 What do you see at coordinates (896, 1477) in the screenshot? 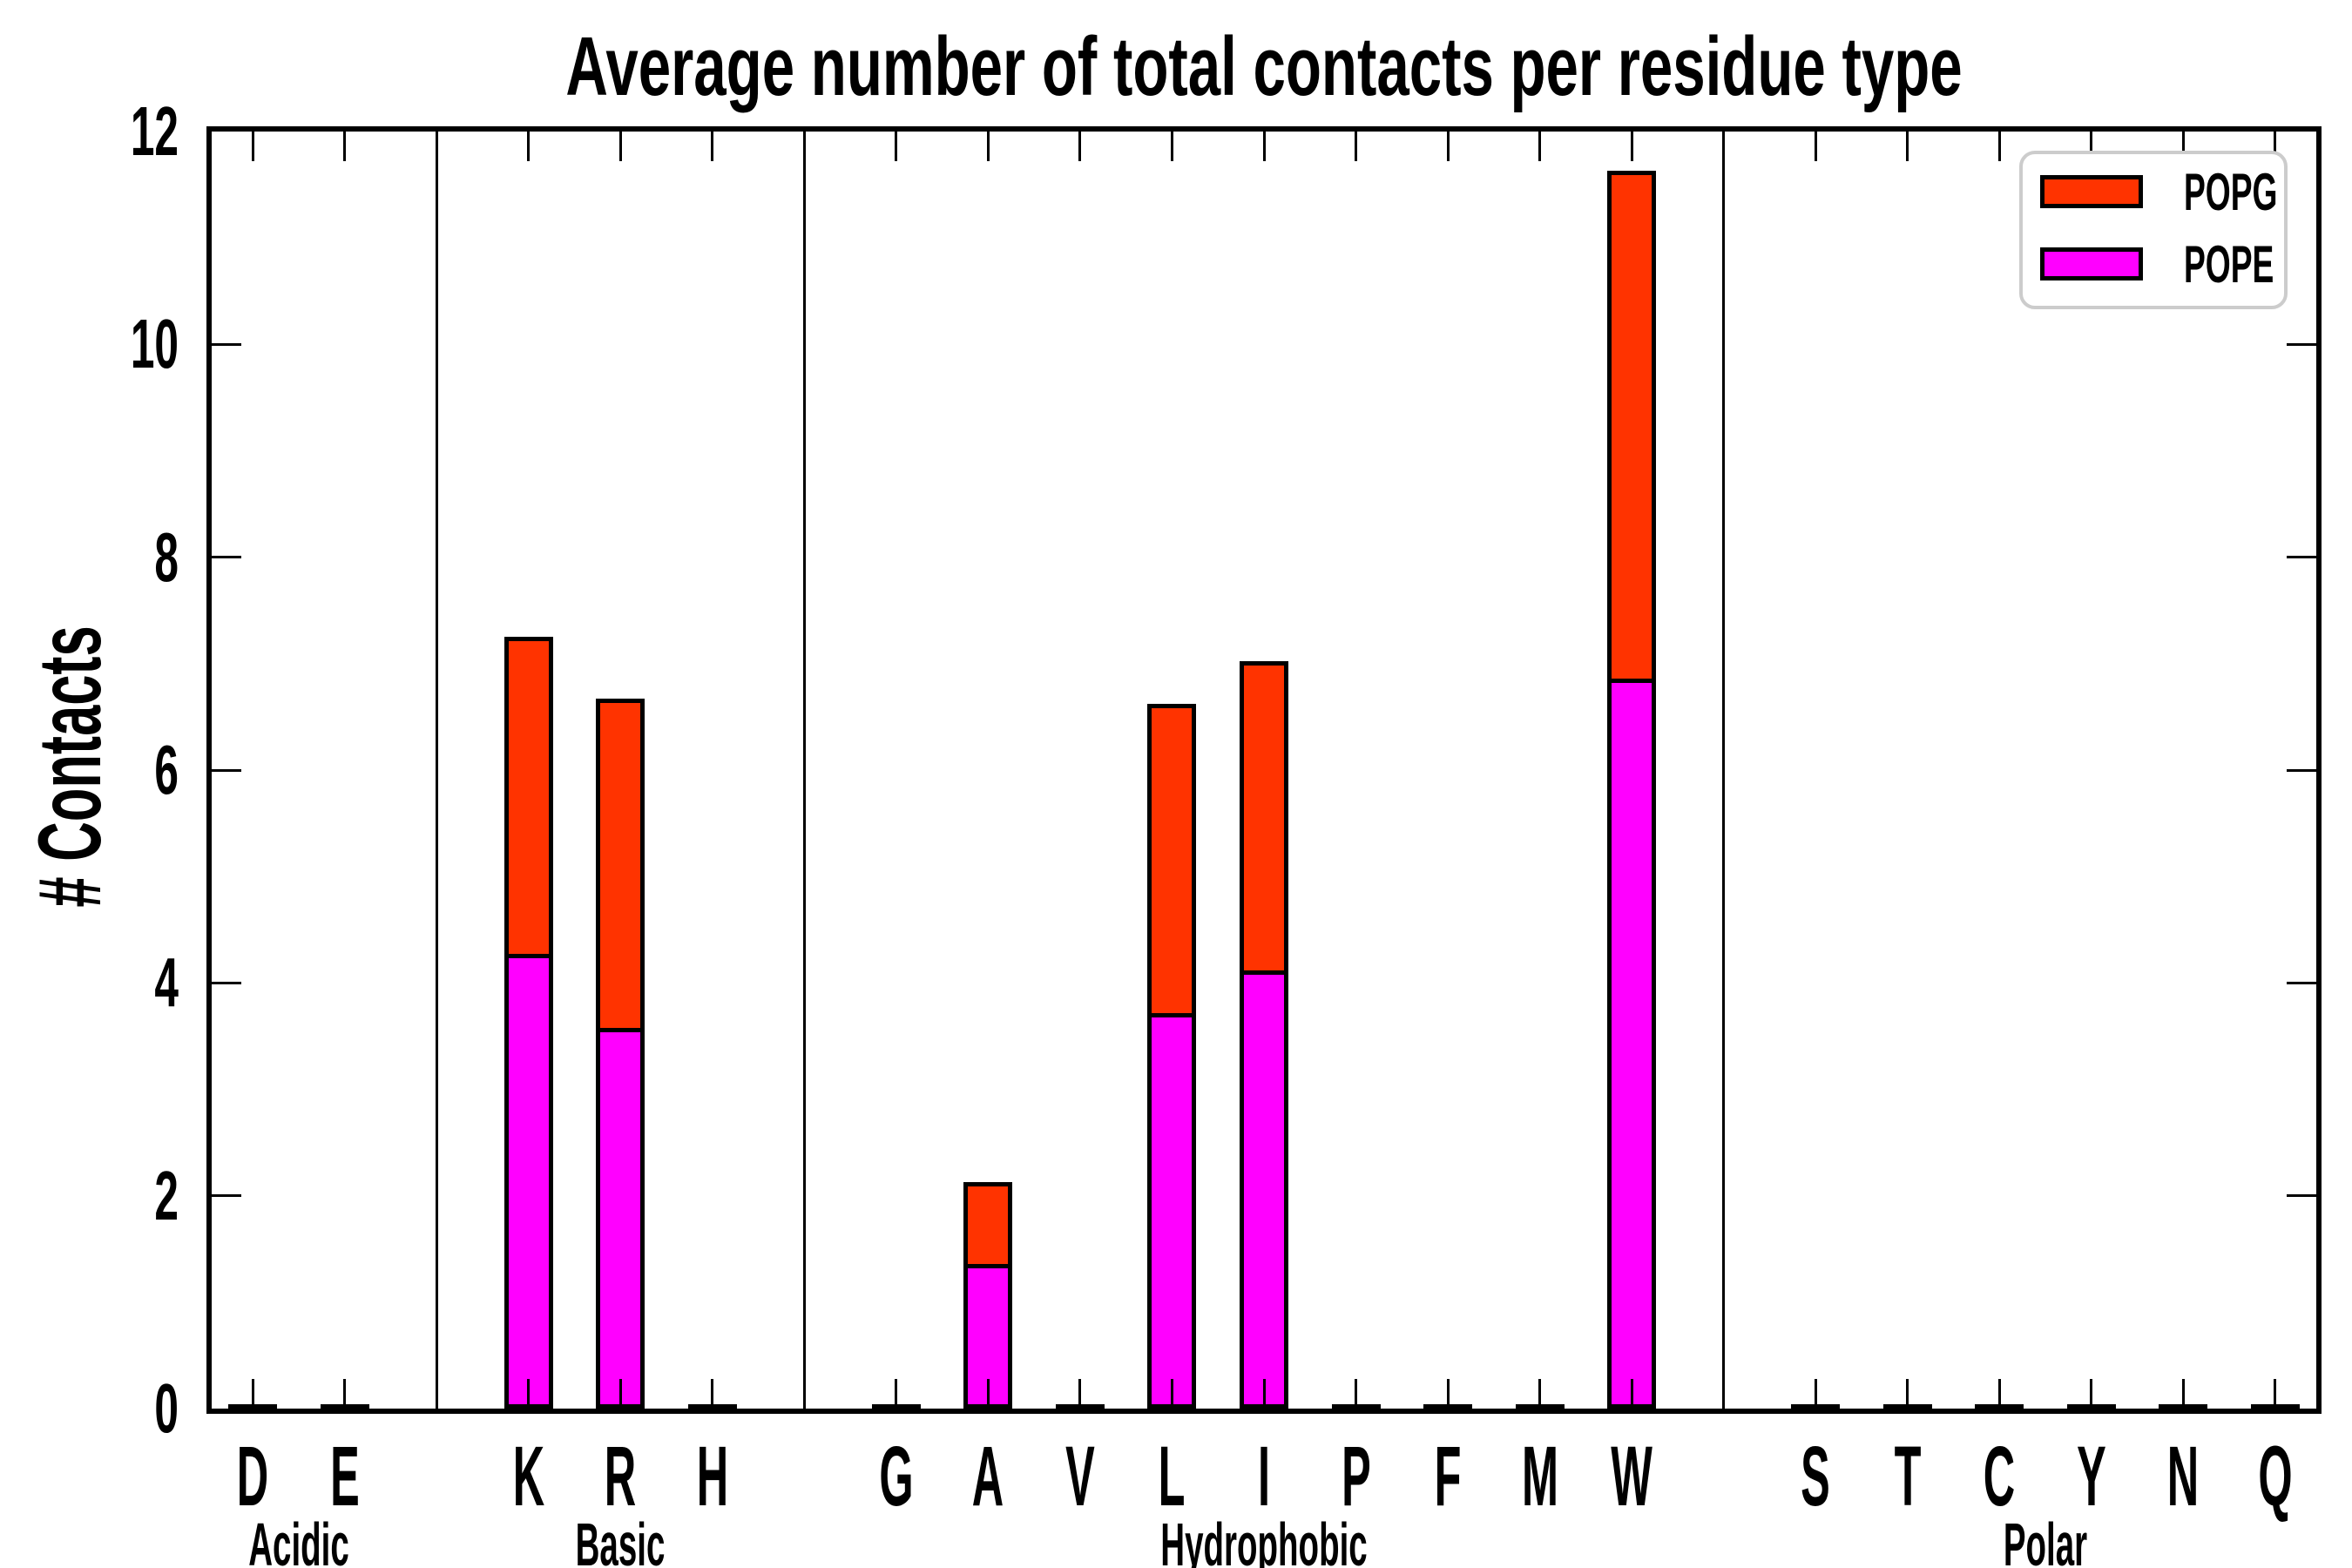
I see `x-tick-label-G: G` at bounding box center [896, 1477].